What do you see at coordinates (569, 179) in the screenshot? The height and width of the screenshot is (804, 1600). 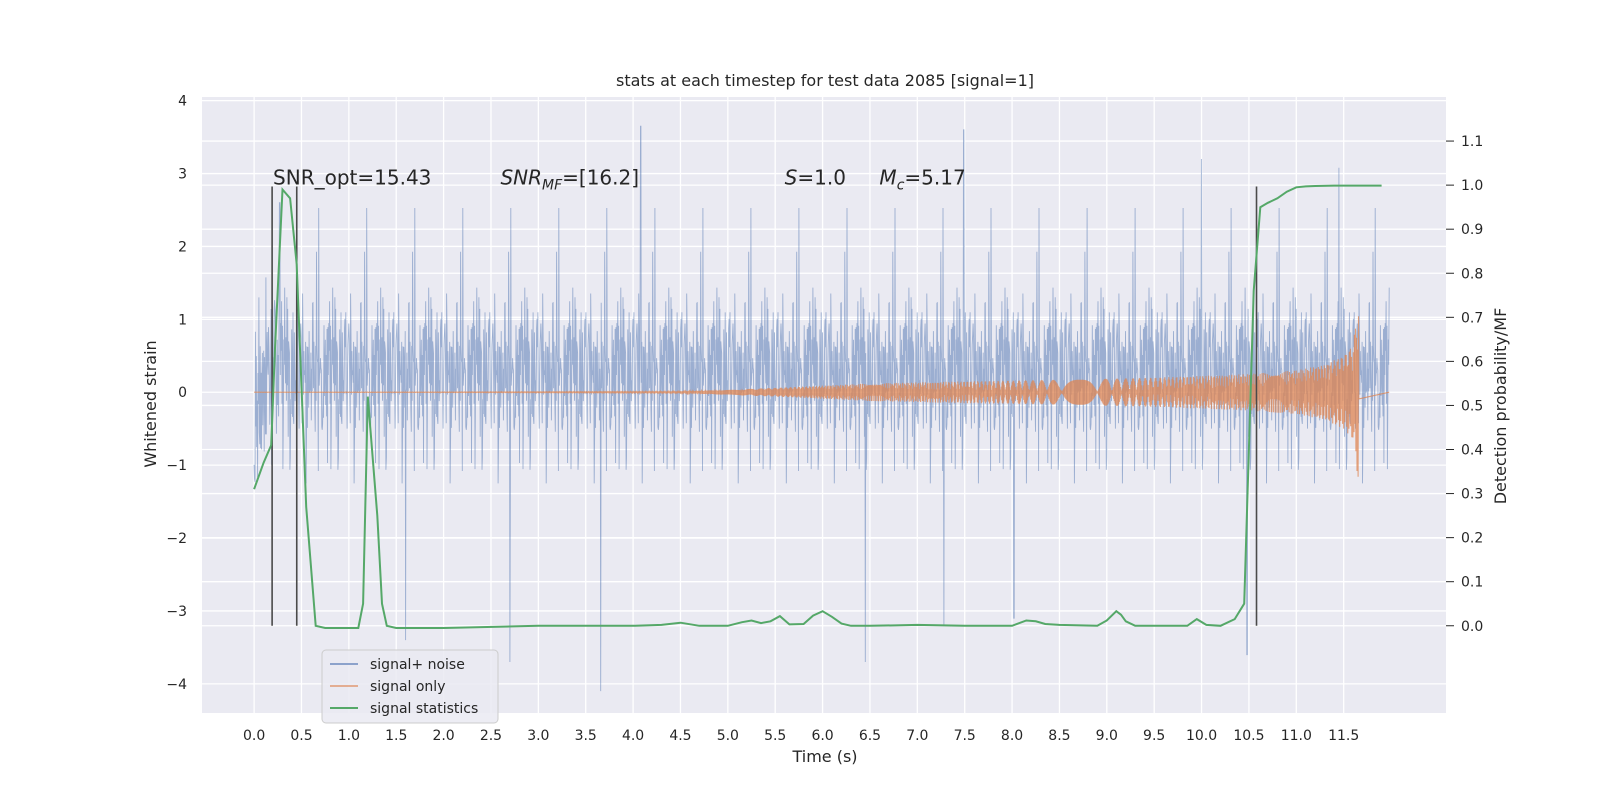 I see `annotation-text: SNRMF=[16.2]` at bounding box center [569, 179].